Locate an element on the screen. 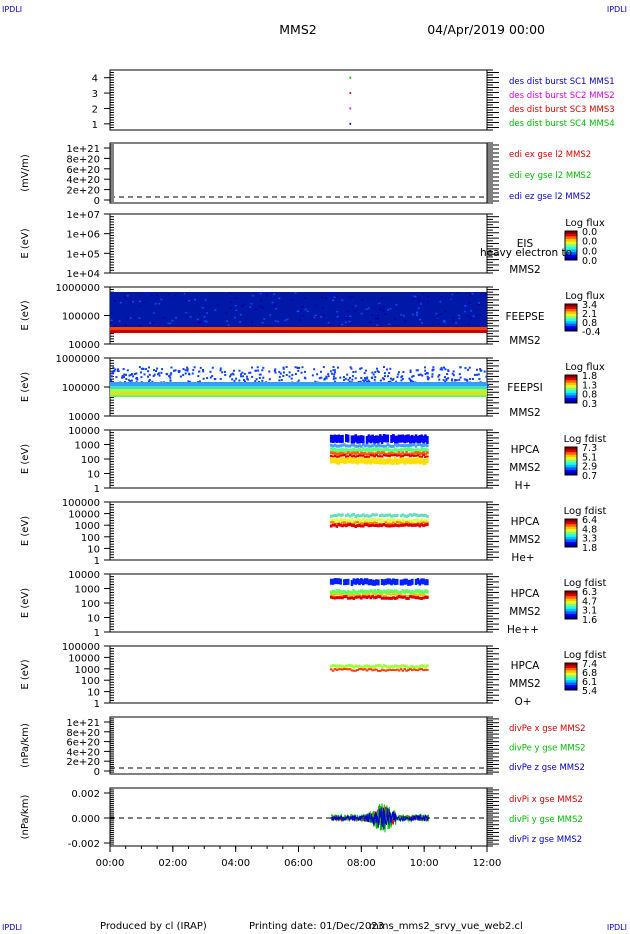 This screenshot has width=630, height=934. y-tick-label: 1 is located at coordinates (95, 125).